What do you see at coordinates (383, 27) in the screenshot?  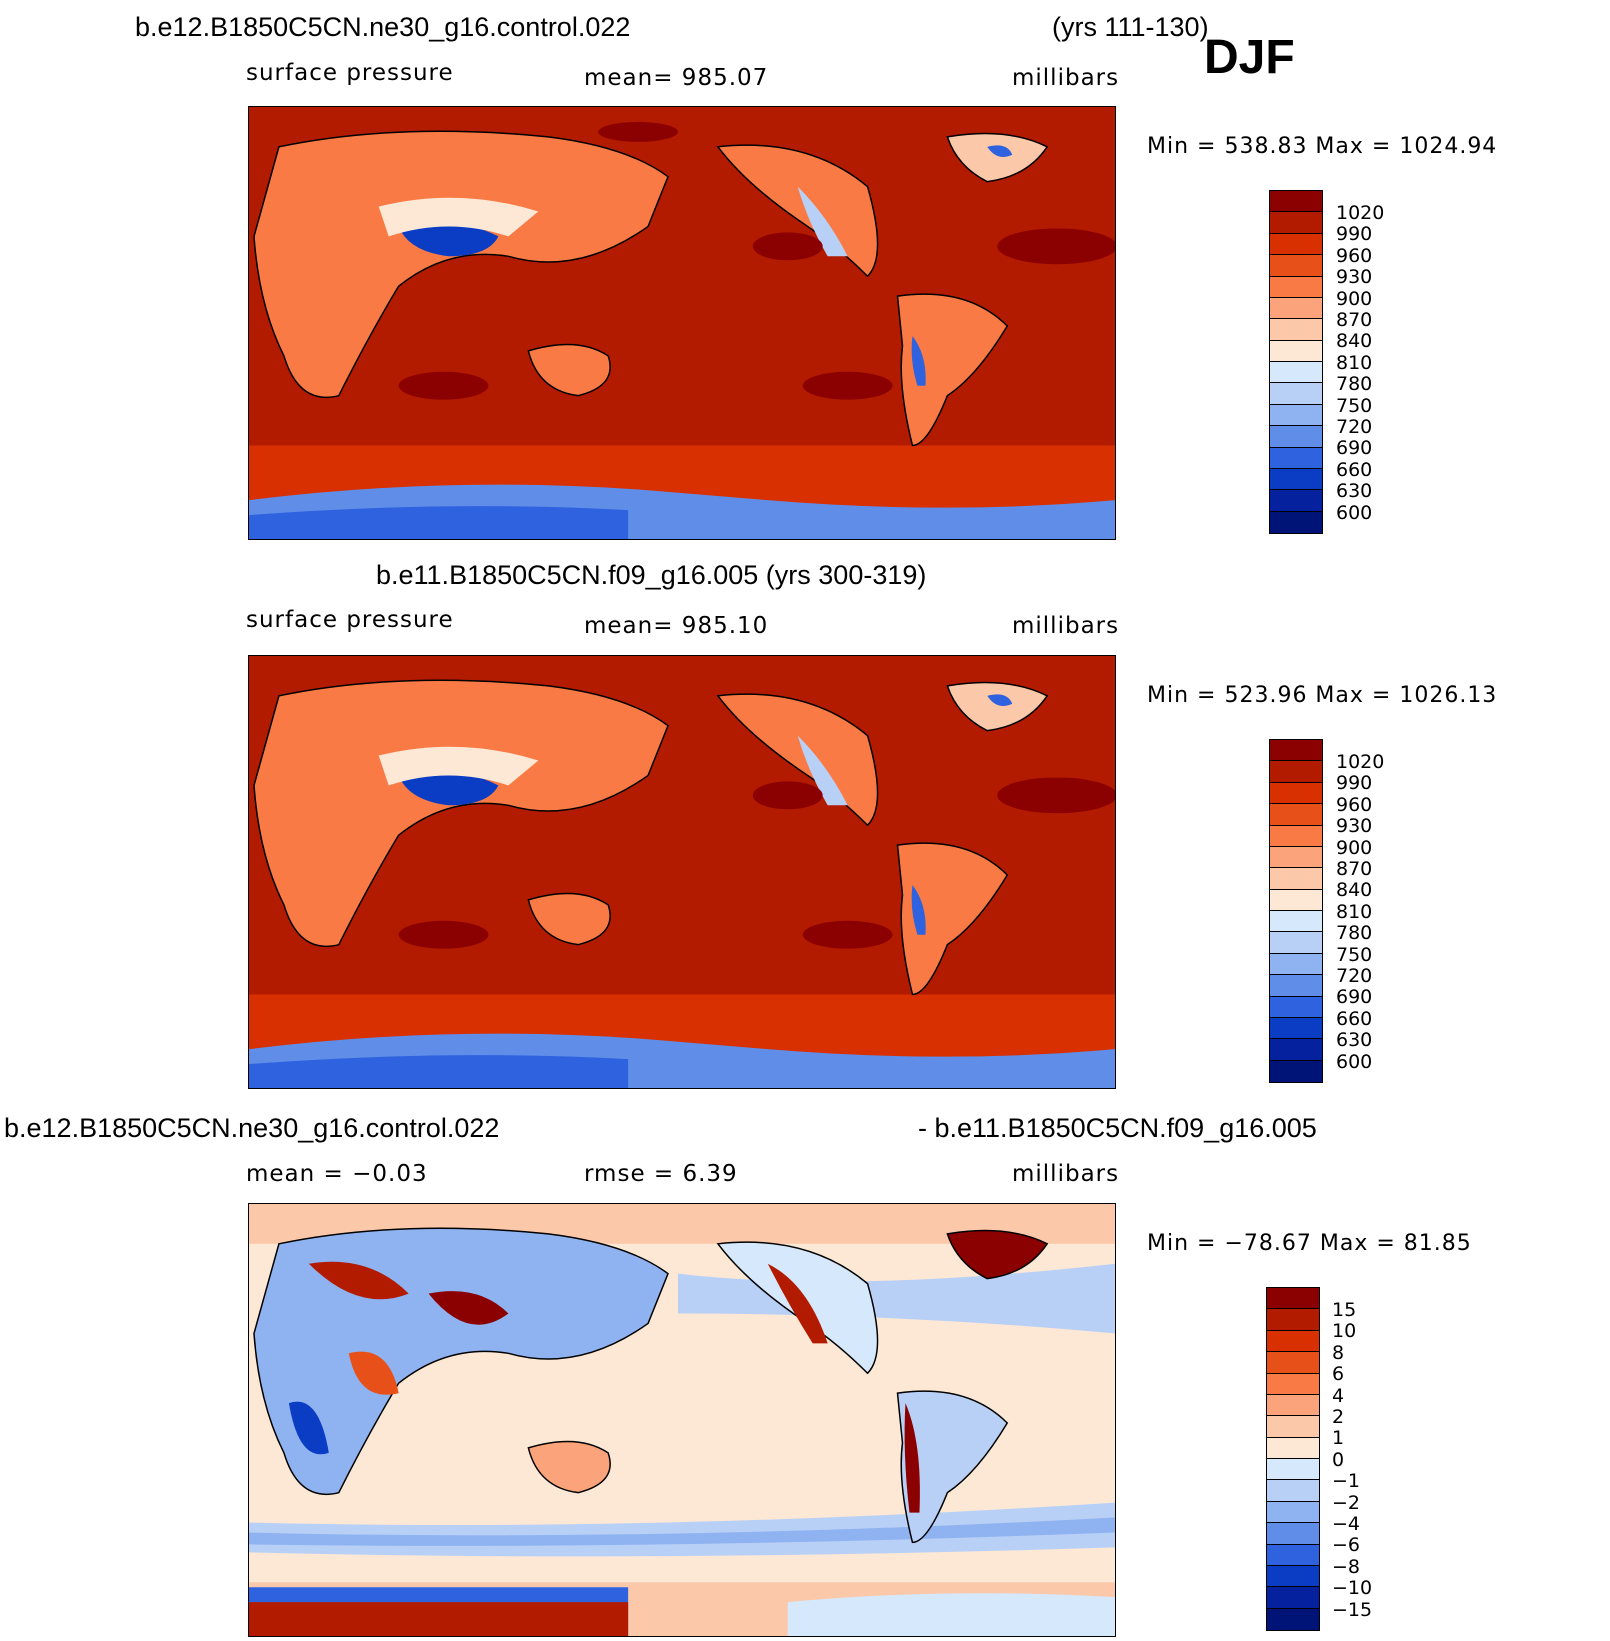 I see `panel1-title-left: b.e12.B1850C5CN.ne30_g16.control.022` at bounding box center [383, 27].